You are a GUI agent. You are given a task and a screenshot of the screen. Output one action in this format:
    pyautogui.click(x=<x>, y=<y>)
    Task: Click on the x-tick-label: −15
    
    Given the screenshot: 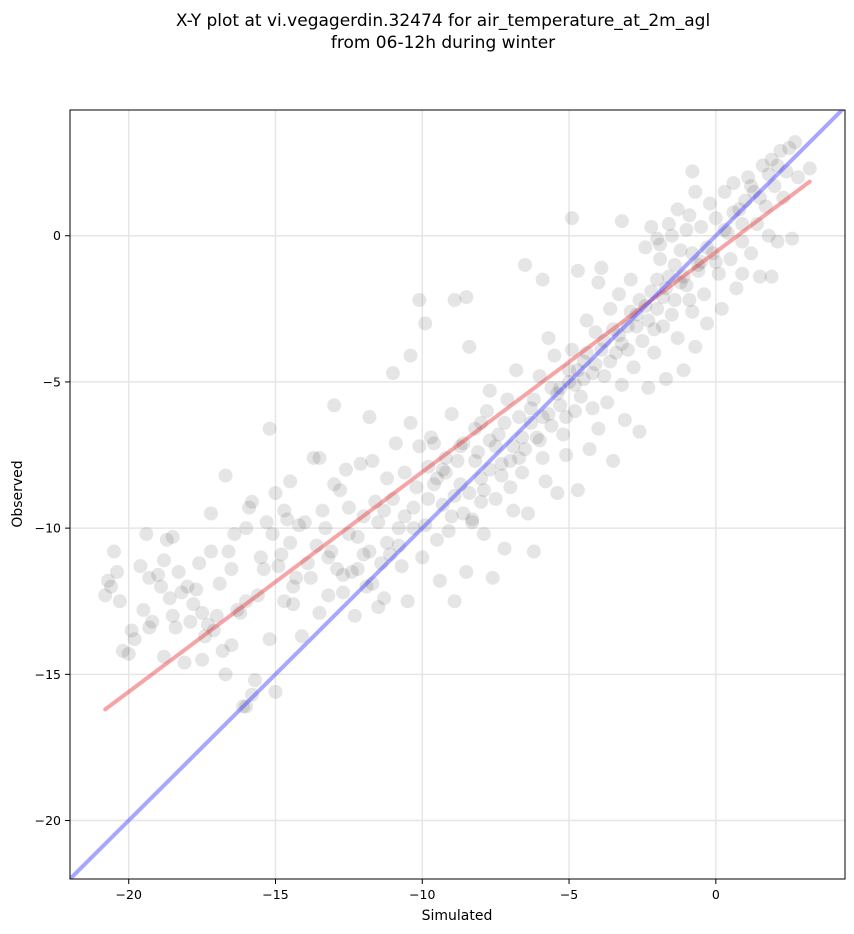 What is the action you would take?
    pyautogui.click(x=275, y=894)
    